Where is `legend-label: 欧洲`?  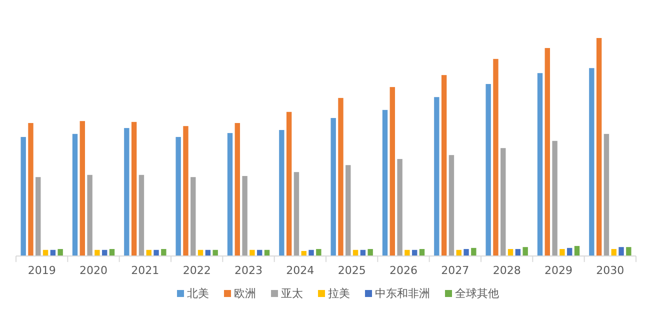
legend-label: 欧洲 is located at coordinates (245, 293).